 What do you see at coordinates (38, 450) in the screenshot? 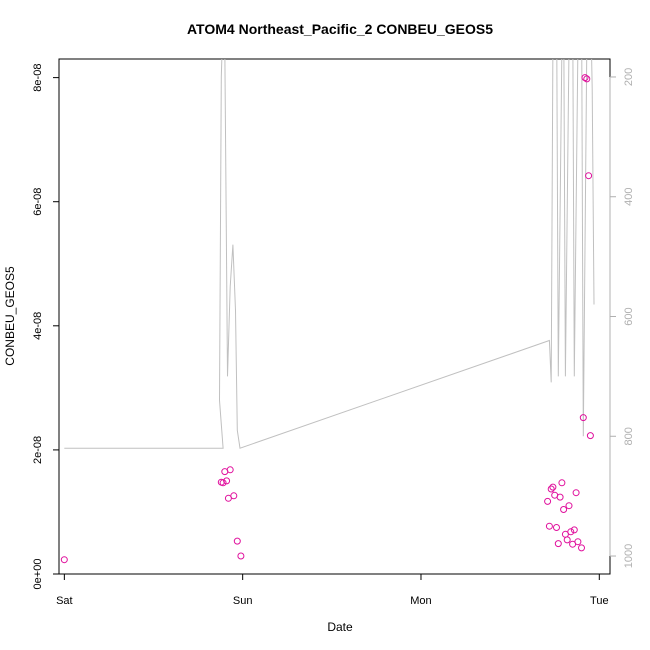
I see `y-tick-label: 2e-08` at bounding box center [38, 450].